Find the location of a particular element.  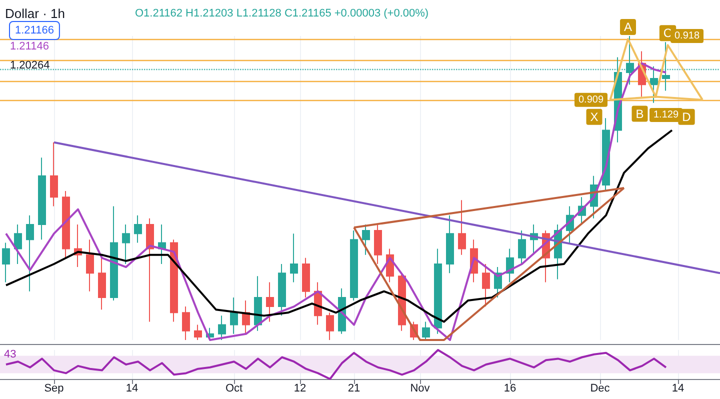

annotation: X is located at coordinates (594, 117).